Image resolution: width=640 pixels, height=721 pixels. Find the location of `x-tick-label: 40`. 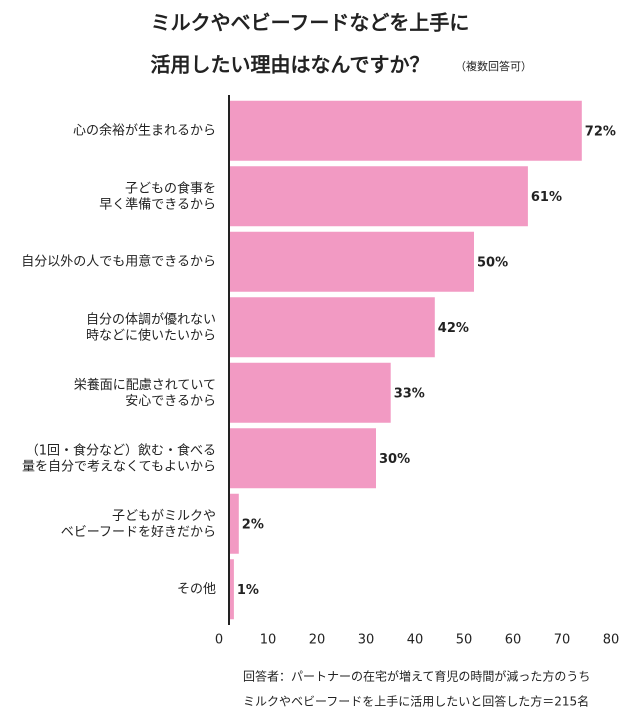

x-tick-label: 40 is located at coordinates (415, 640).